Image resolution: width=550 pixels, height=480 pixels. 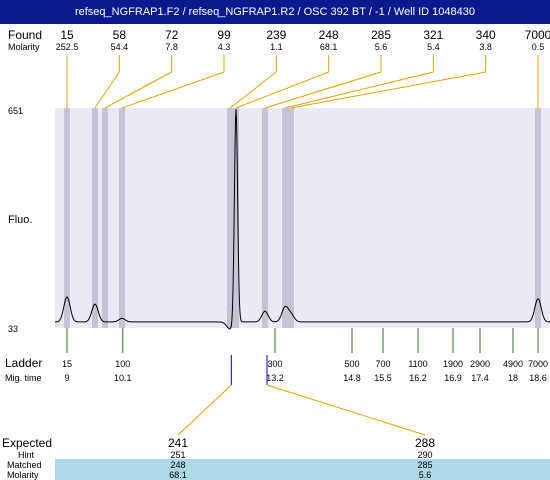 I want to click on ladder-mig-time: 10.1, so click(x=123, y=378).